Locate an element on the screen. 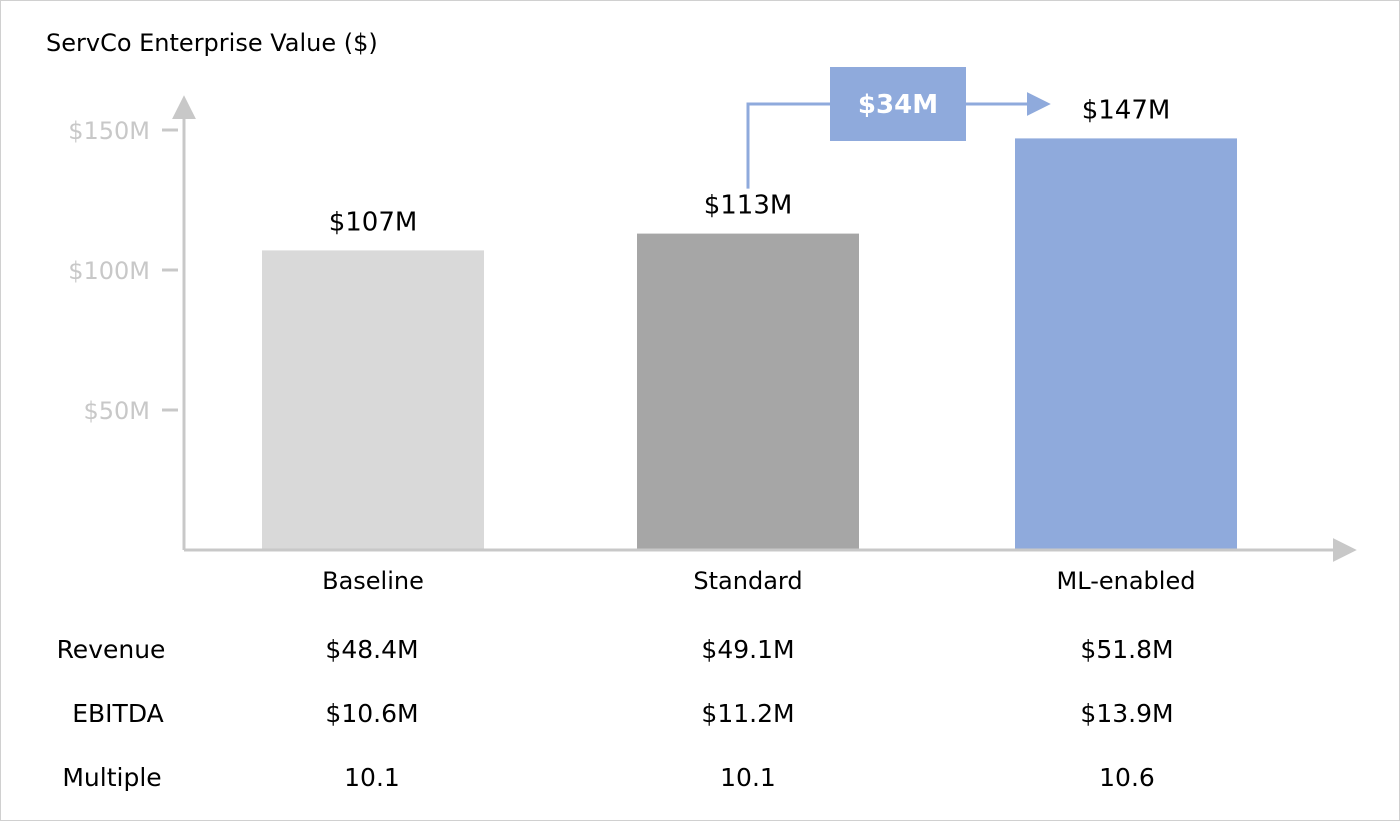  bar-standard is located at coordinates (748, 391).